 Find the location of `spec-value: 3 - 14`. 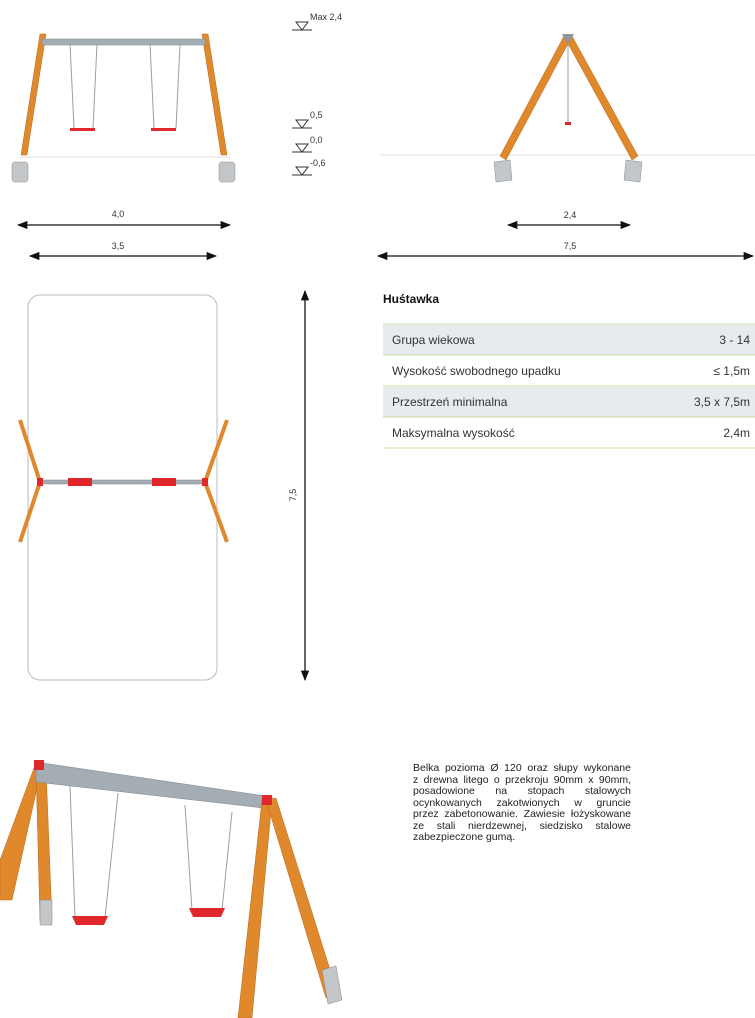

spec-value: 3 - 14 is located at coordinates (734, 340).